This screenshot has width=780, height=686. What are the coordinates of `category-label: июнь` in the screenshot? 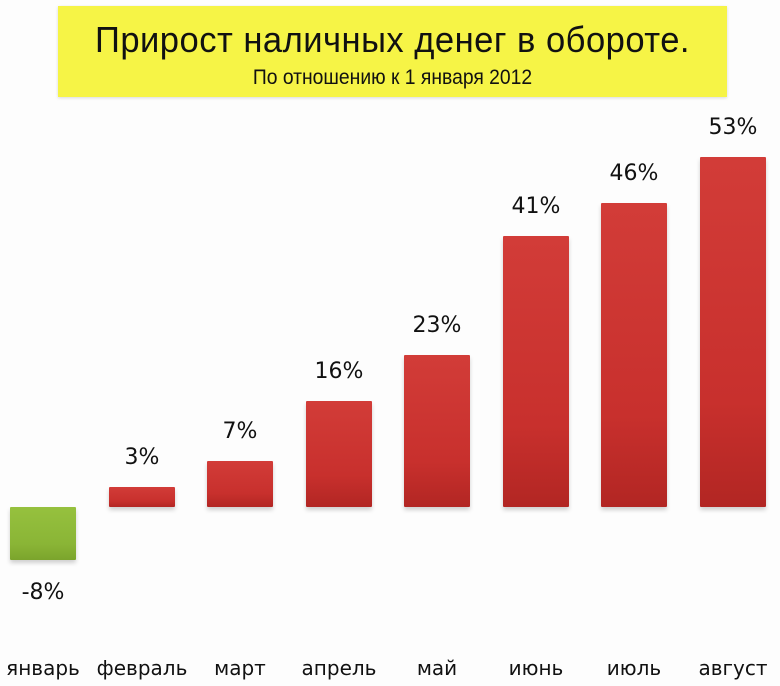 It's located at (536, 668).